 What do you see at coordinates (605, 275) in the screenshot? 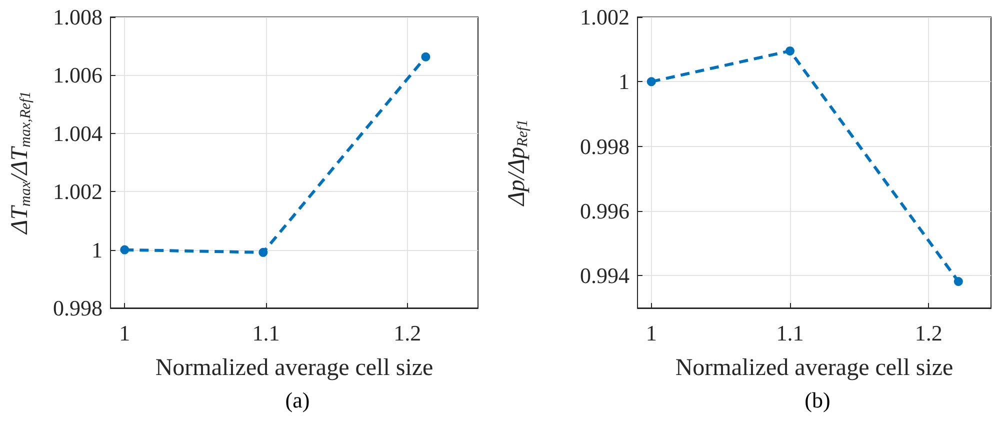
I see `y-tick-label: 0.994` at bounding box center [605, 275].